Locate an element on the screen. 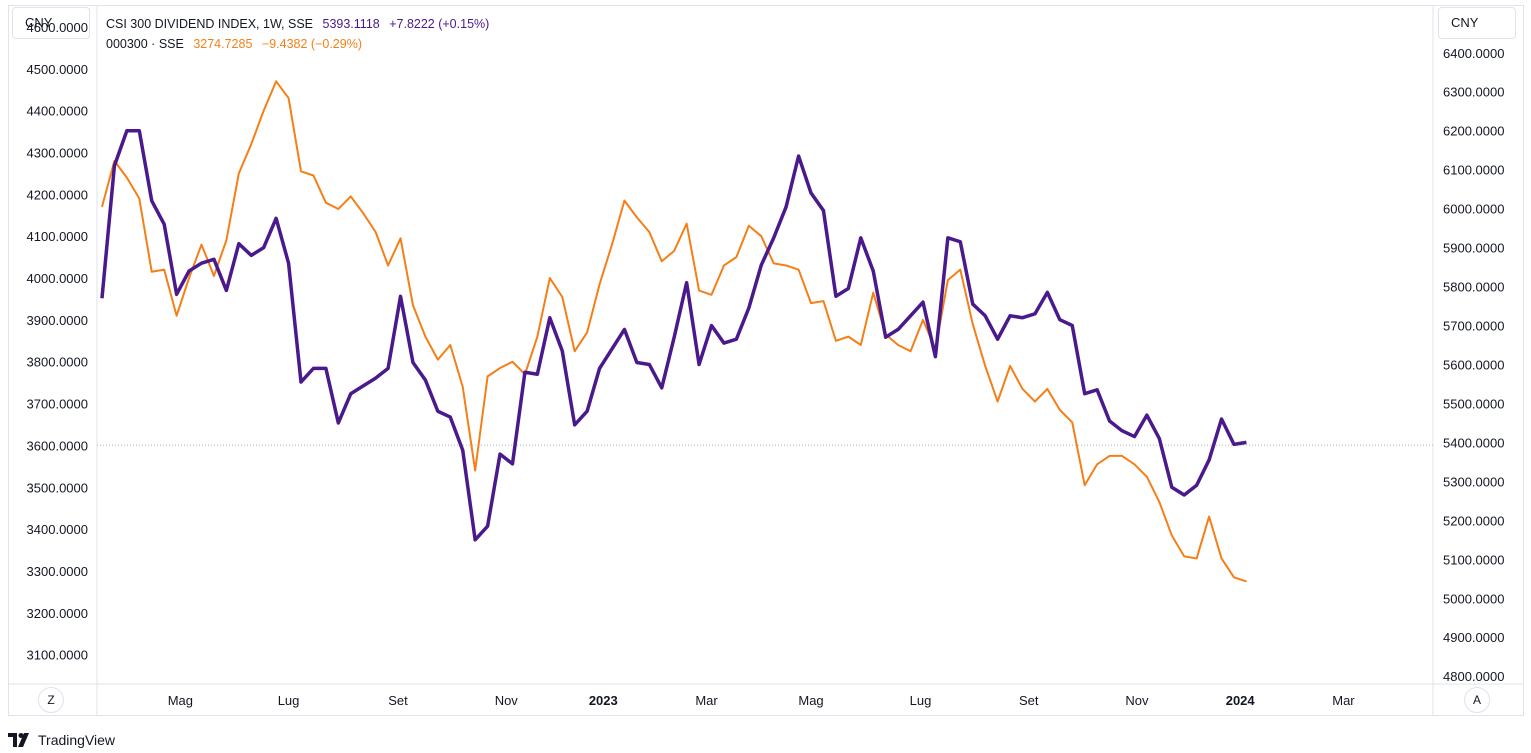 The width and height of the screenshot is (1531, 753). left-axis-tick-label: 3500.0000 is located at coordinates (57, 487).